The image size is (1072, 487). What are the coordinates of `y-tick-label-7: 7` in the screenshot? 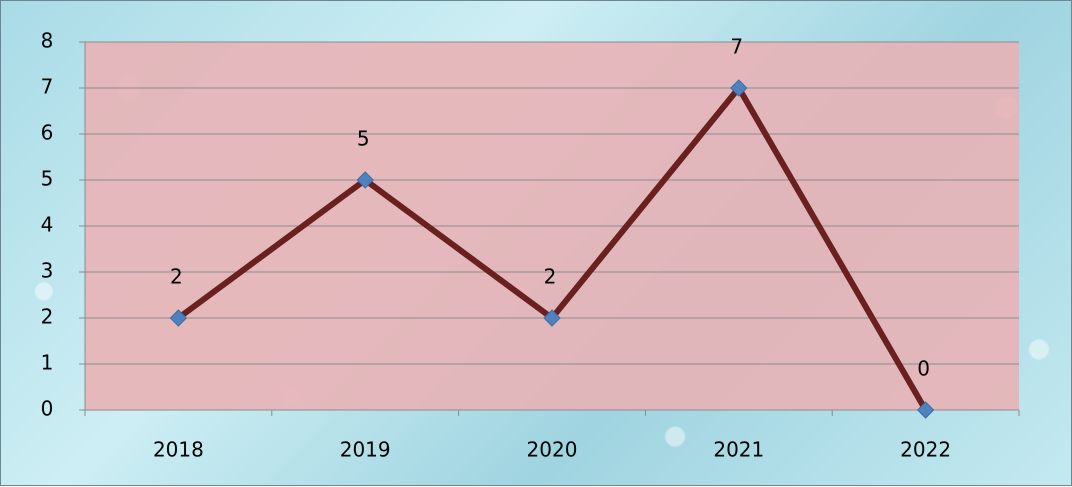 It's located at (47, 87).